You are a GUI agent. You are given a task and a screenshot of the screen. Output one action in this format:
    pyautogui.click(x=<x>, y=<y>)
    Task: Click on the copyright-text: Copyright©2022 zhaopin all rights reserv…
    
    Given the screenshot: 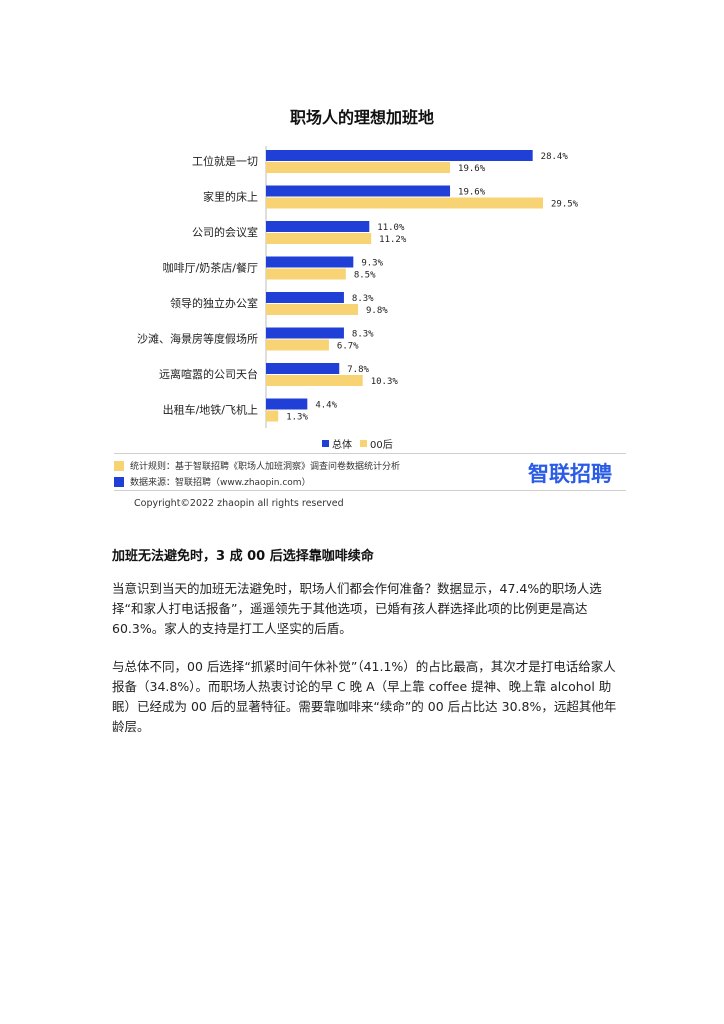 What is the action you would take?
    pyautogui.click(x=239, y=503)
    